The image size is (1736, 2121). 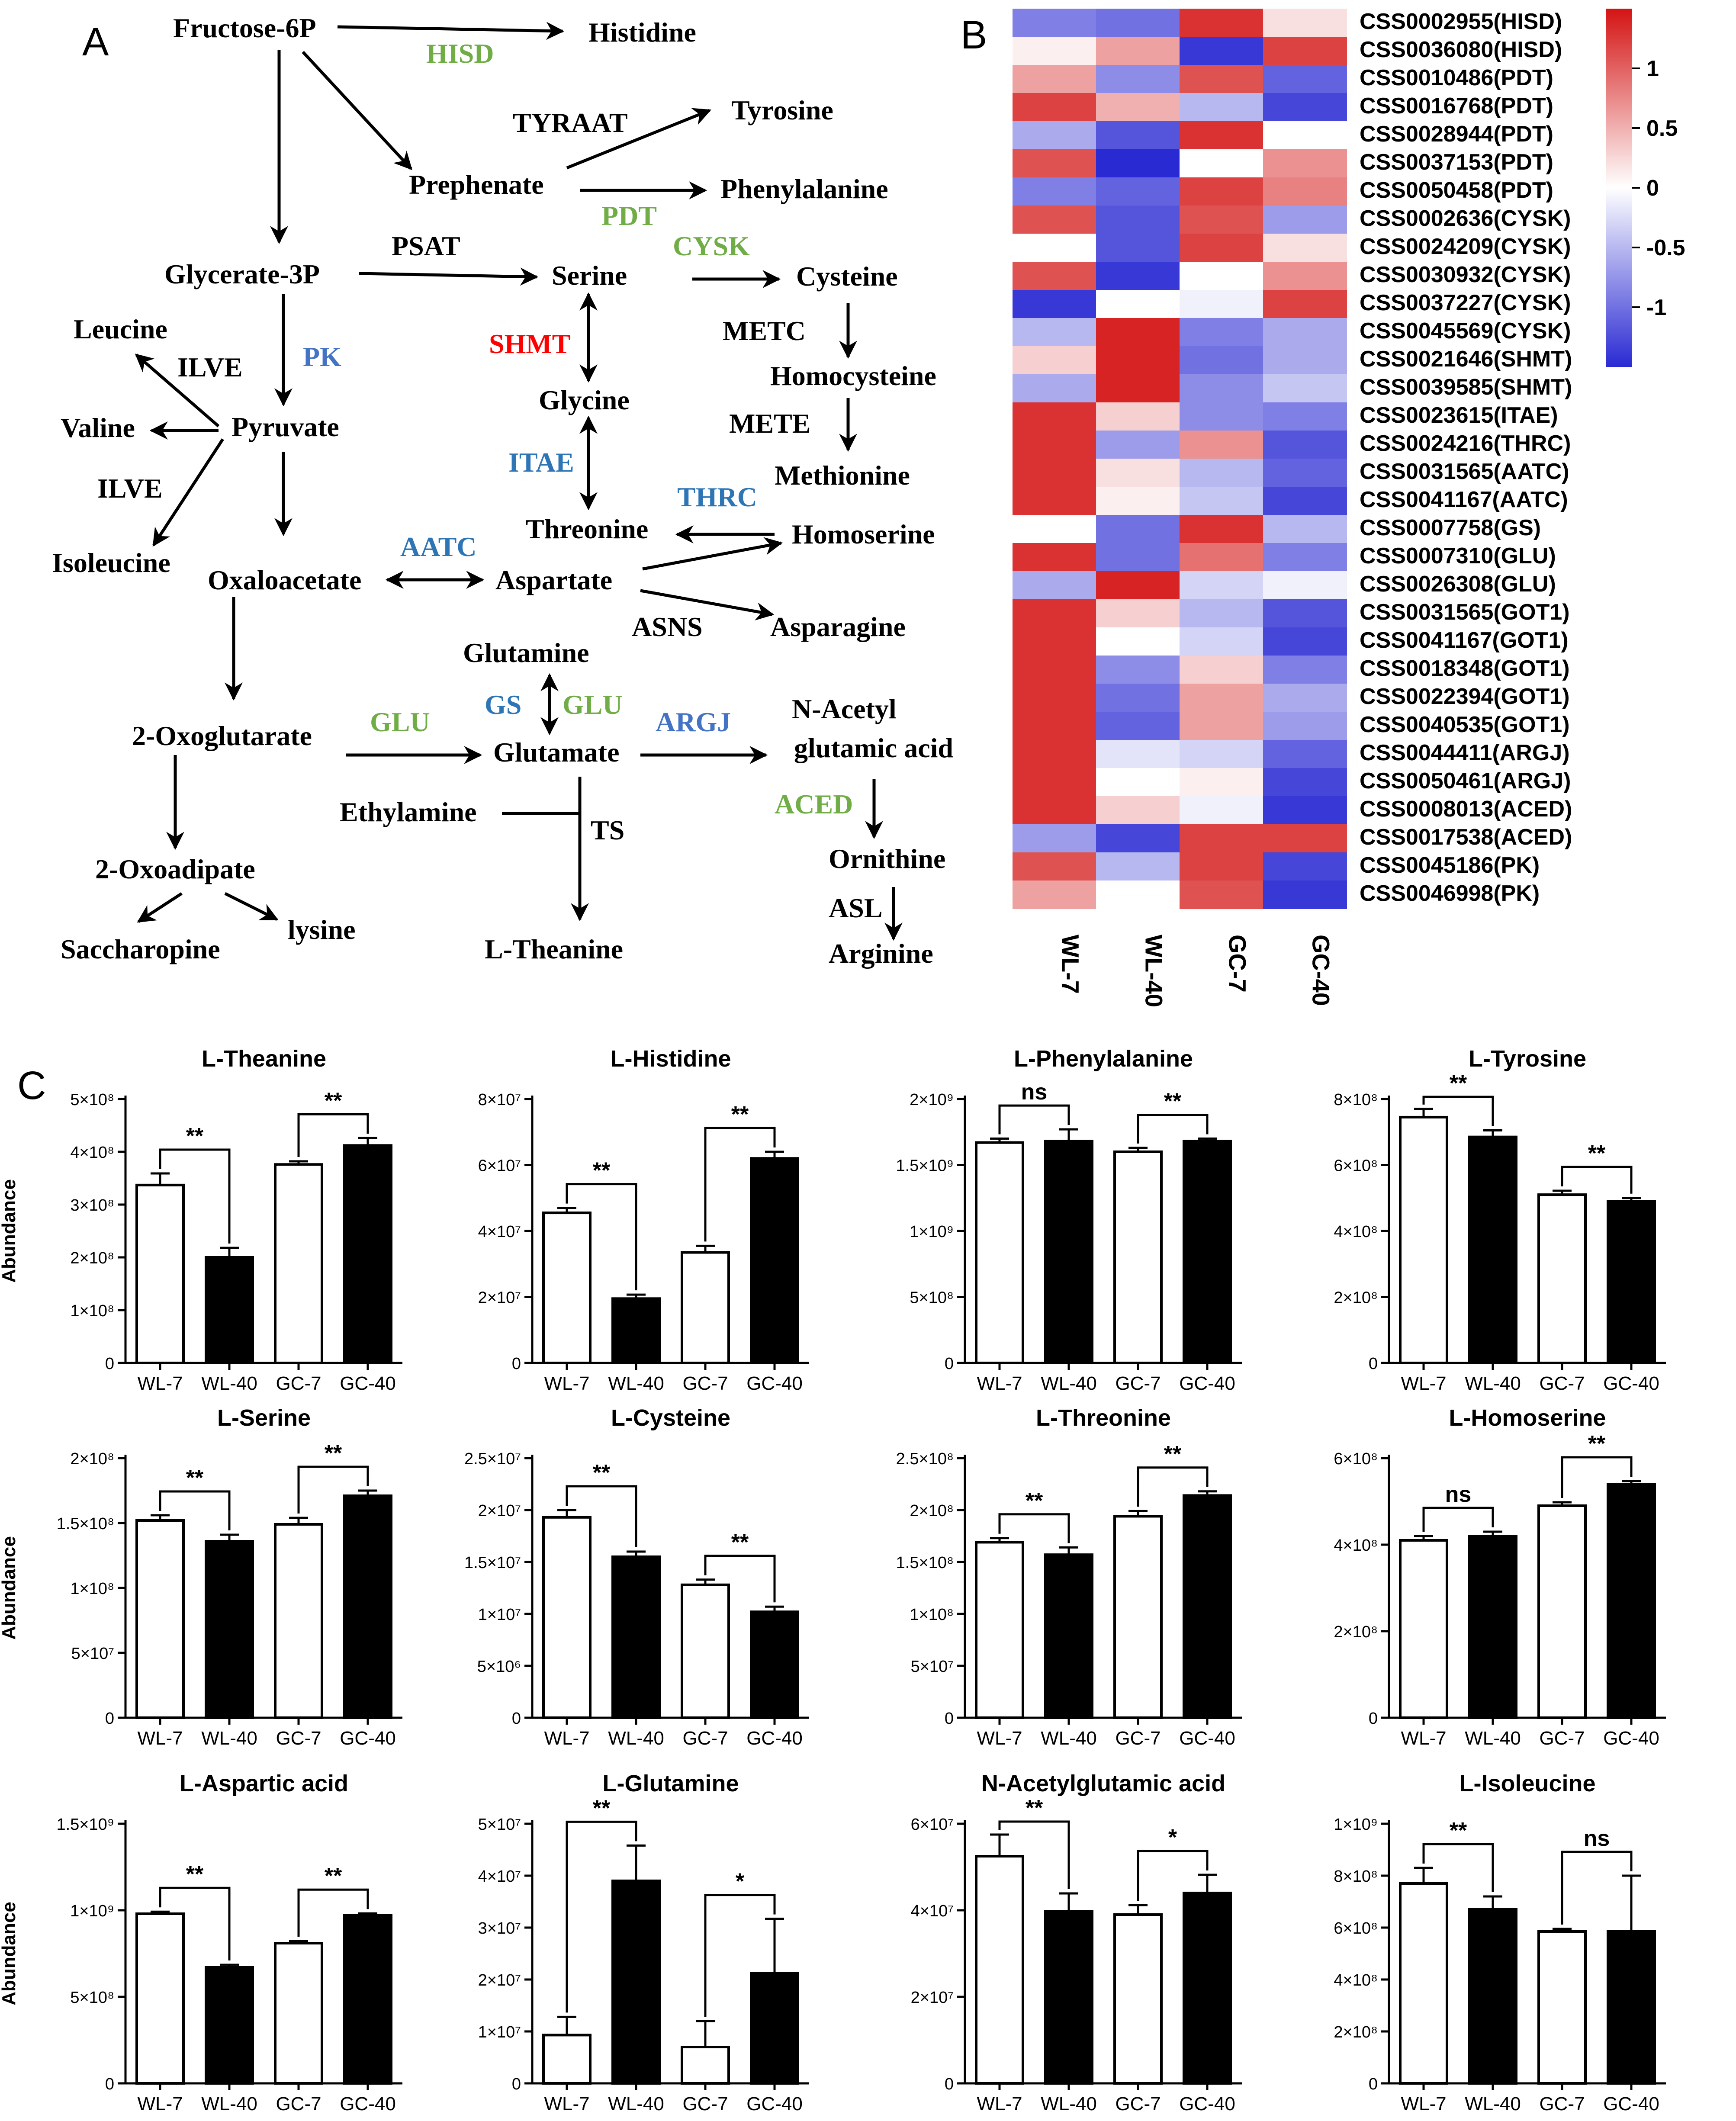 I want to click on heatmap-row-label: CSS0046998(PK), so click(x=1450, y=893).